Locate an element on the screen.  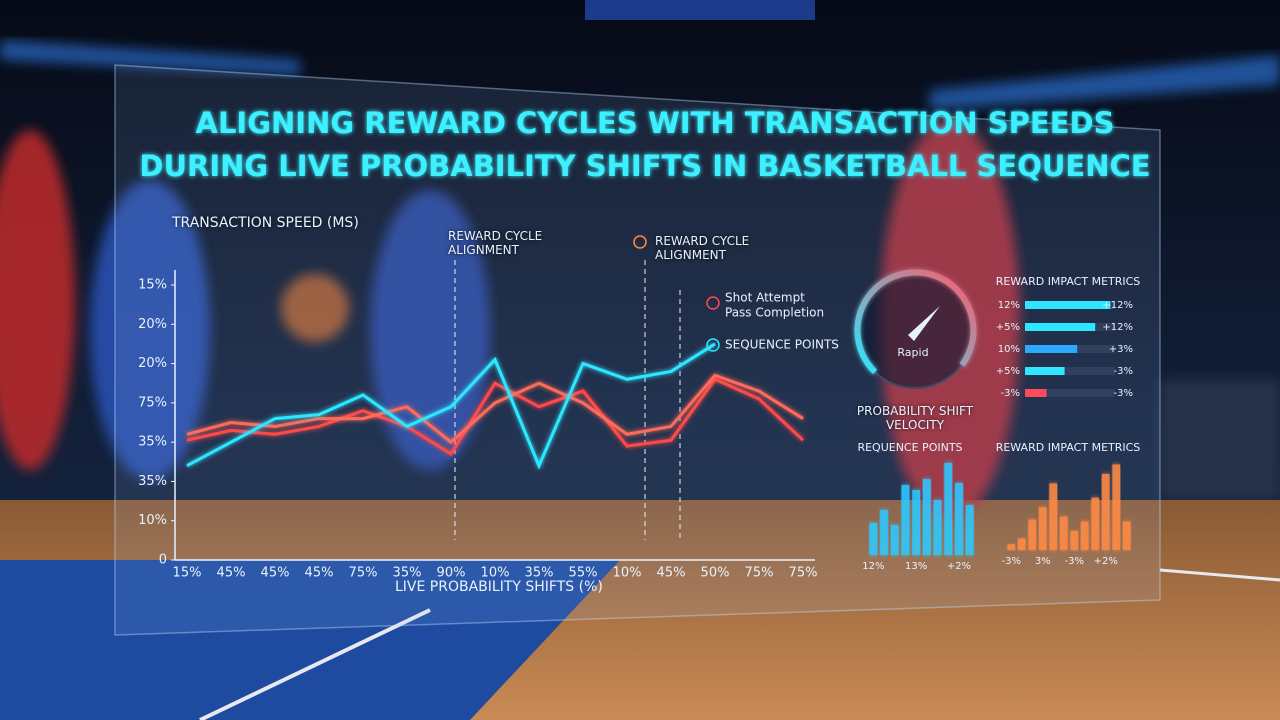
y-tick-label: 10% is located at coordinates (152, 520).